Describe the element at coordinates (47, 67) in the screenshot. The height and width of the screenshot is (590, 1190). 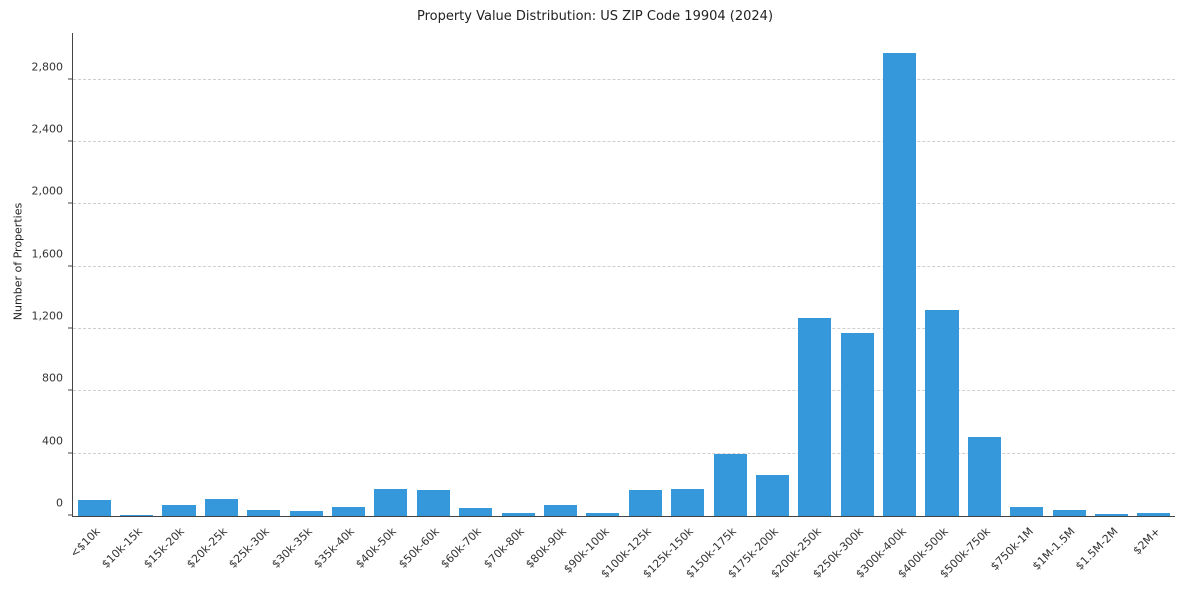
I see `y-tick-label: 2,800` at that location.